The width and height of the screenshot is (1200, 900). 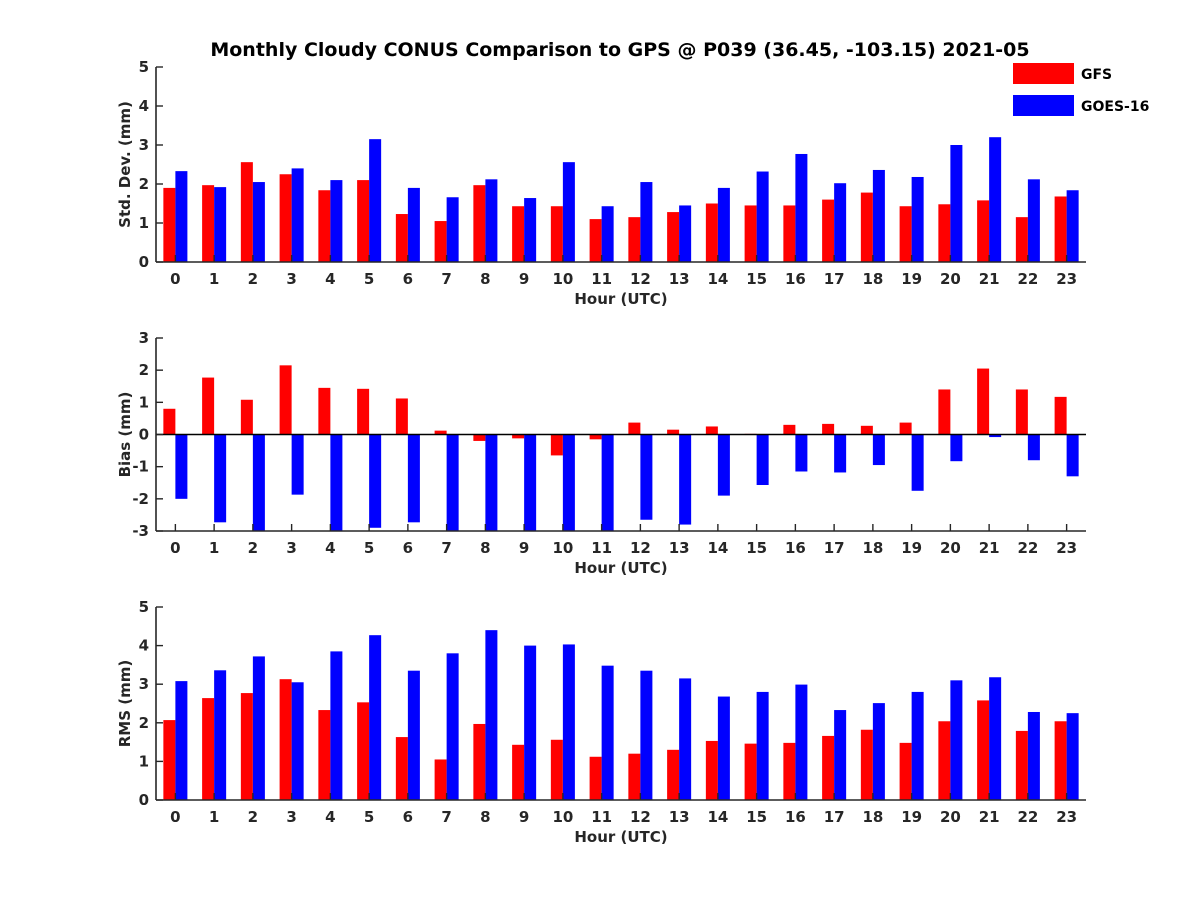 I want to click on x-tick-label: 21, so click(x=989, y=817).